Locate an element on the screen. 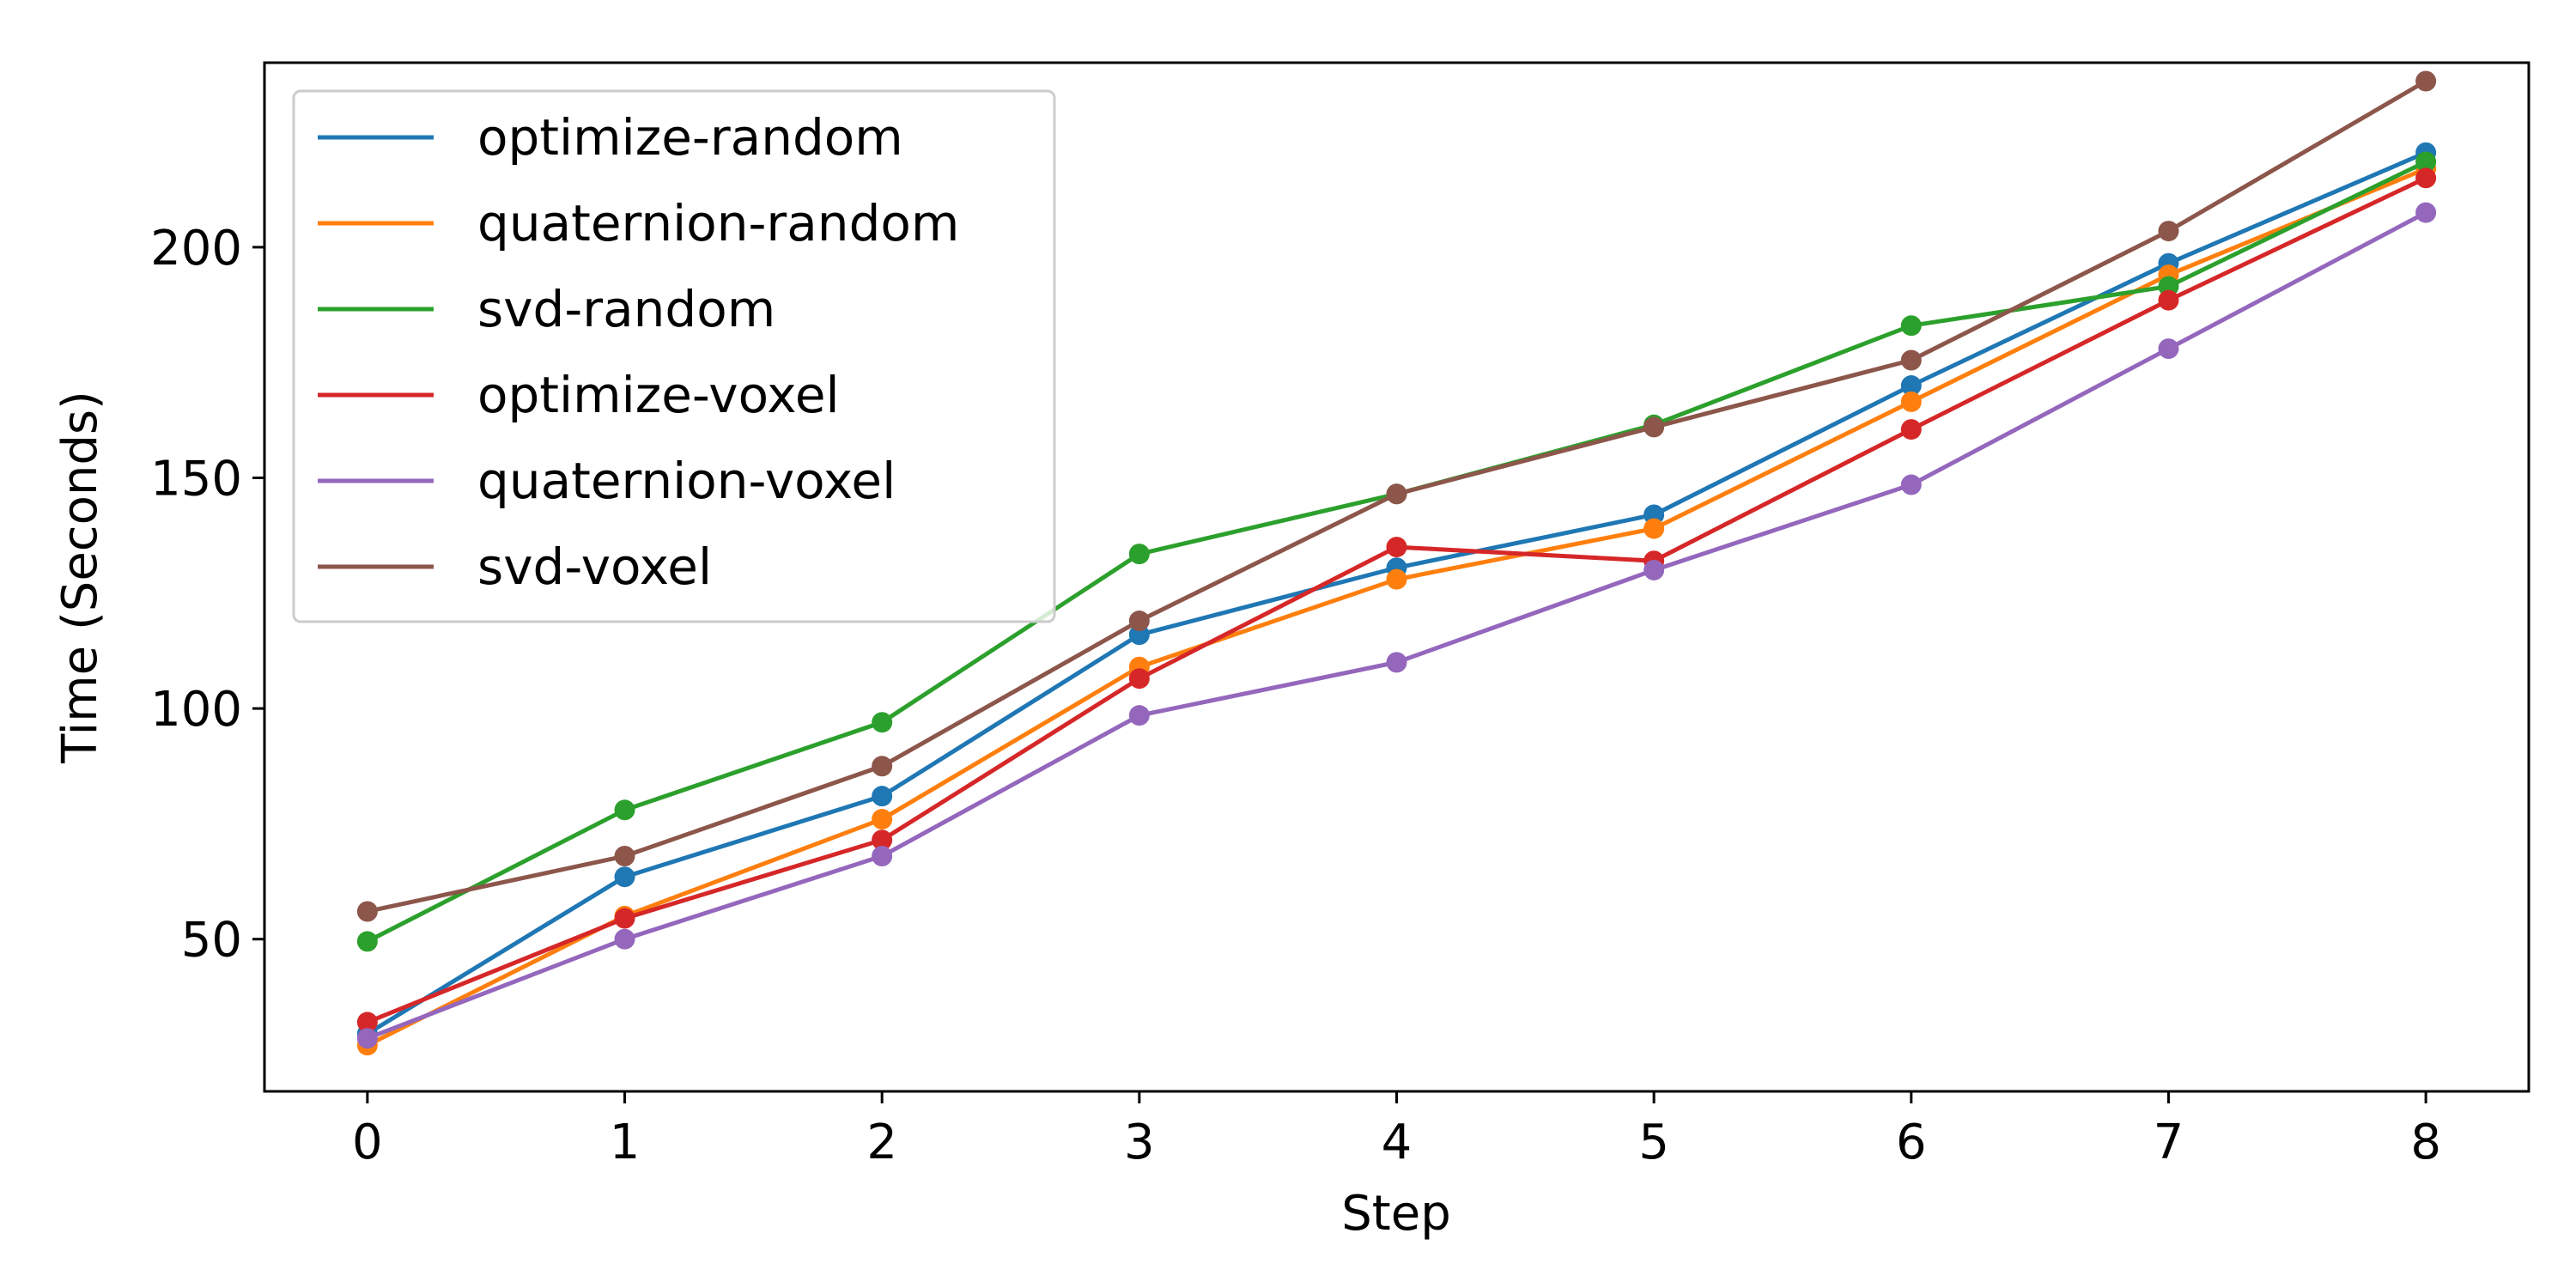 The width and height of the screenshot is (2576, 1288). y-tick-label: 50 is located at coordinates (212, 941).